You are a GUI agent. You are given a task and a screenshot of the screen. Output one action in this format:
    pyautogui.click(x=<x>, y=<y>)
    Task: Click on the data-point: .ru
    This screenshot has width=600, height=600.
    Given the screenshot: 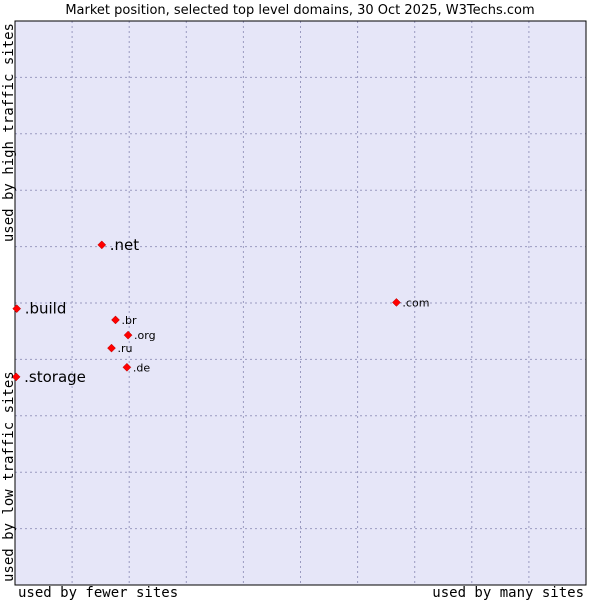 What is the action you would take?
    pyautogui.click(x=119, y=348)
    